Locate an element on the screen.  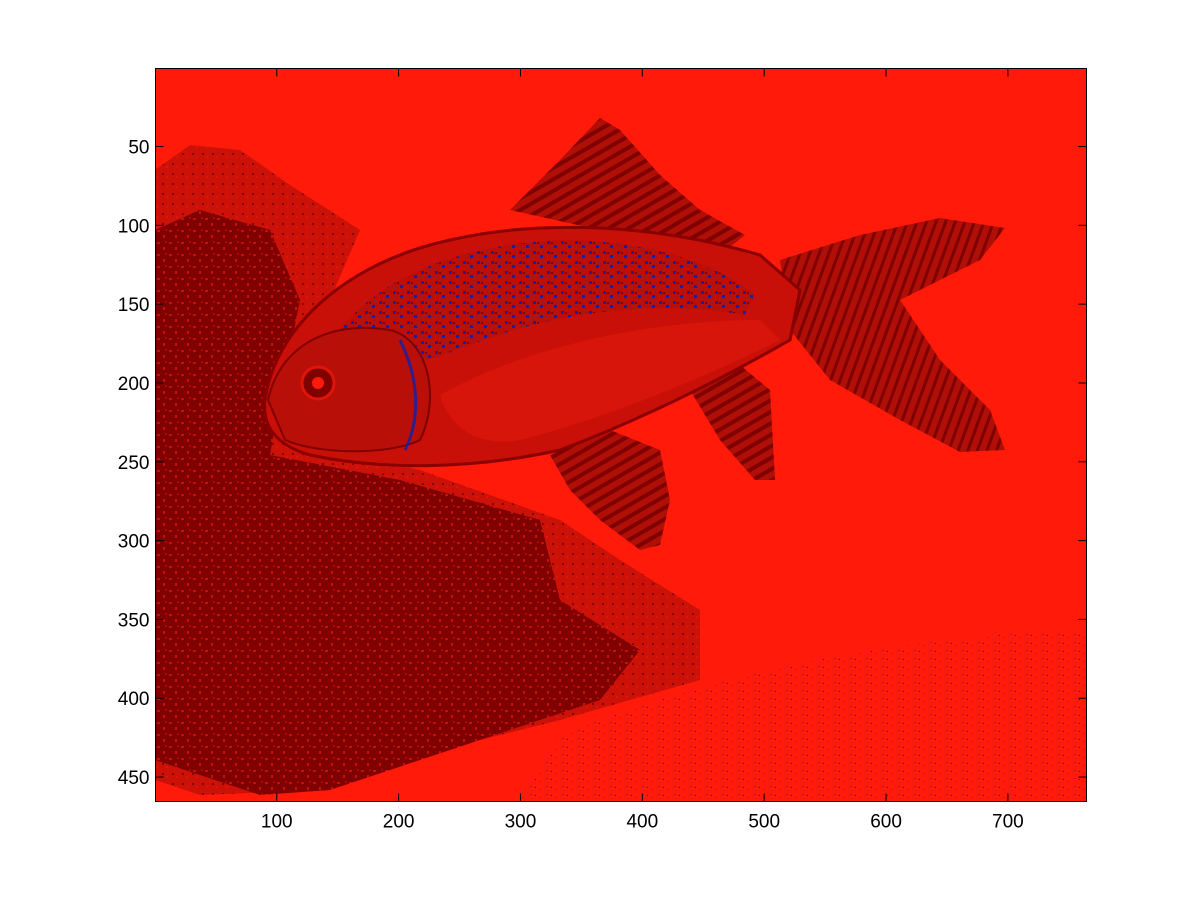
fish-head is located at coordinates (348, 389).